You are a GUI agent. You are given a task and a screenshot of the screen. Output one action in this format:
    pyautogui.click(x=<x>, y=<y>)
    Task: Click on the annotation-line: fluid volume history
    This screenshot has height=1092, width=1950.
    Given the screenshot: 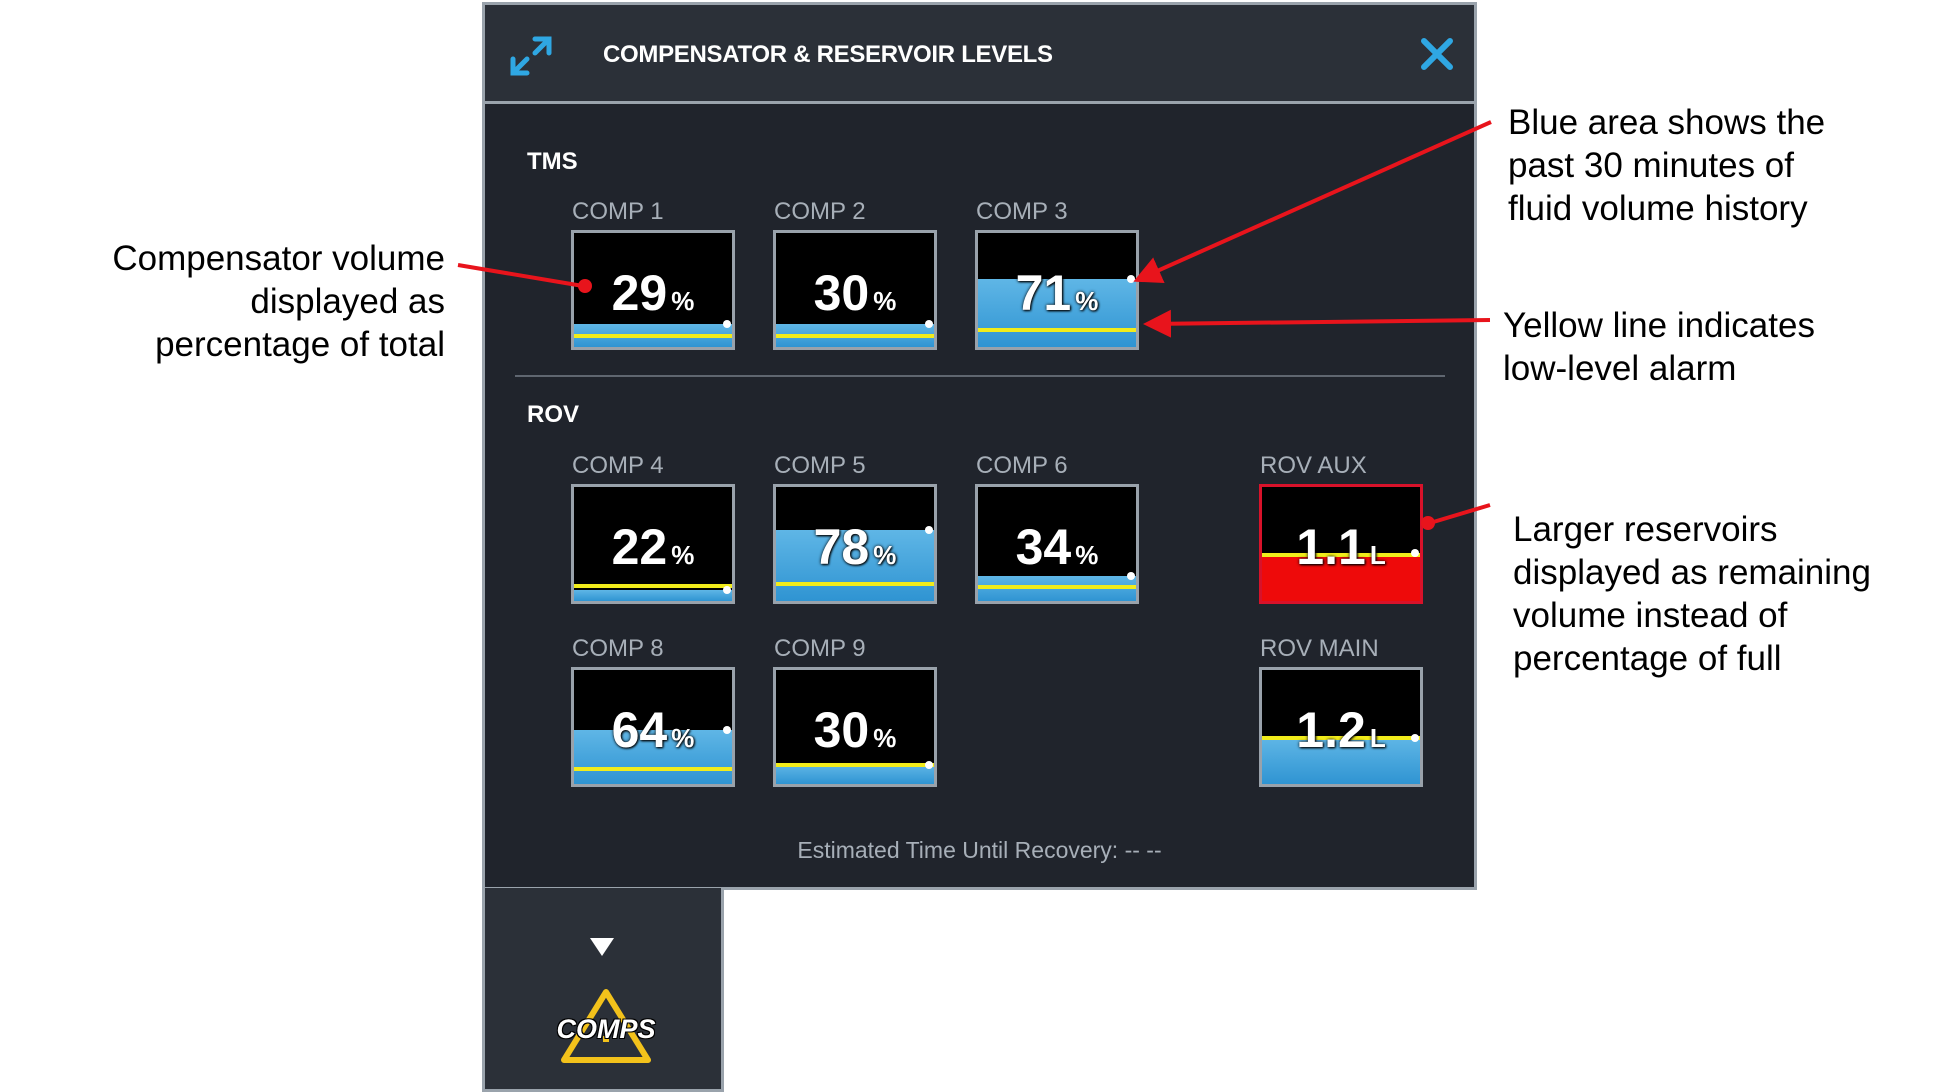 What is the action you would take?
    pyautogui.click(x=1658, y=208)
    